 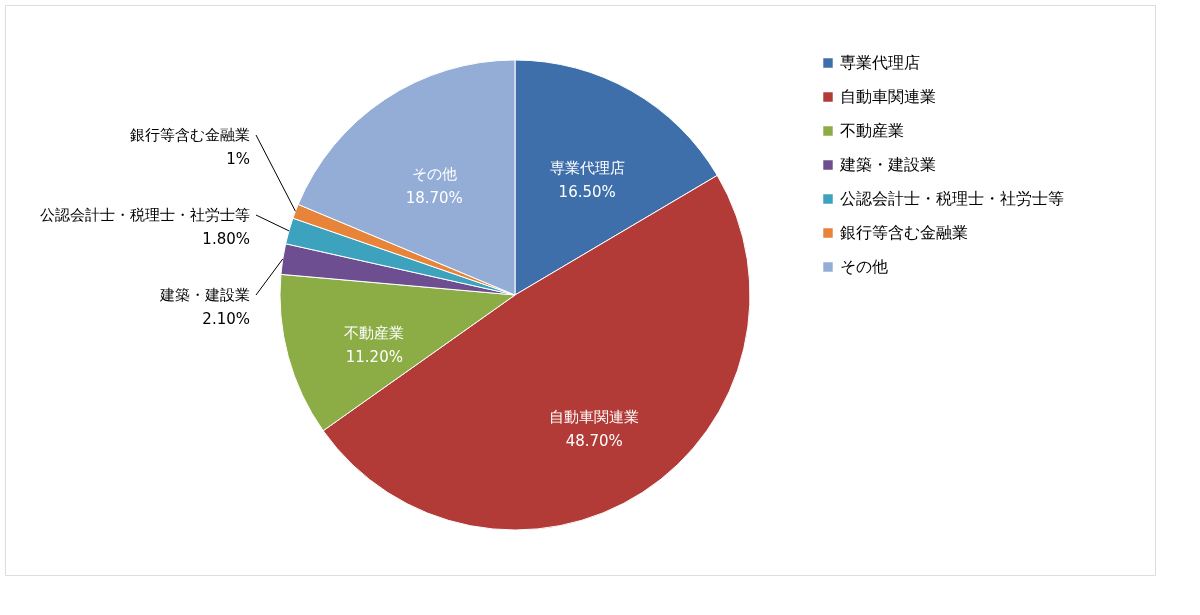 What do you see at coordinates (374, 357) in the screenshot?
I see `data-label: 11.20%` at bounding box center [374, 357].